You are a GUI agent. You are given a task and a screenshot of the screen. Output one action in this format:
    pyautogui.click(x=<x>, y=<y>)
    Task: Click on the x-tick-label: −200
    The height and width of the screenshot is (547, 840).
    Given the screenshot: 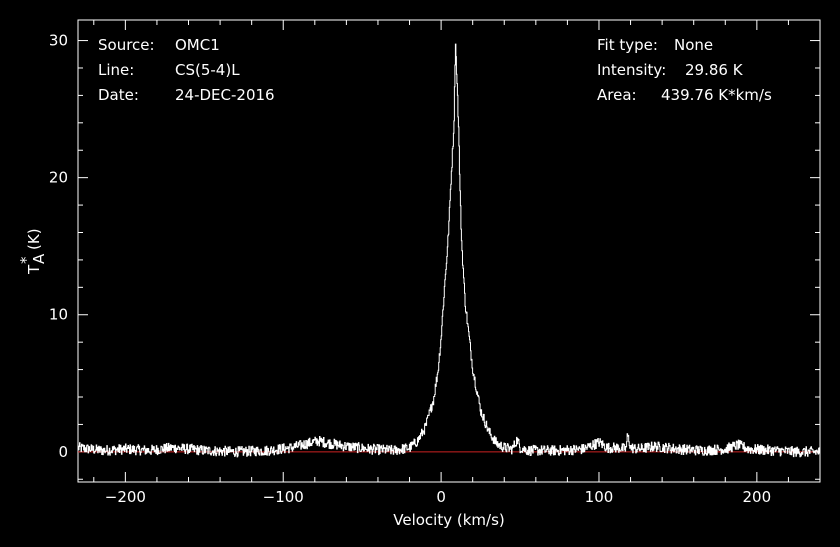 What is the action you would take?
    pyautogui.click(x=125, y=497)
    